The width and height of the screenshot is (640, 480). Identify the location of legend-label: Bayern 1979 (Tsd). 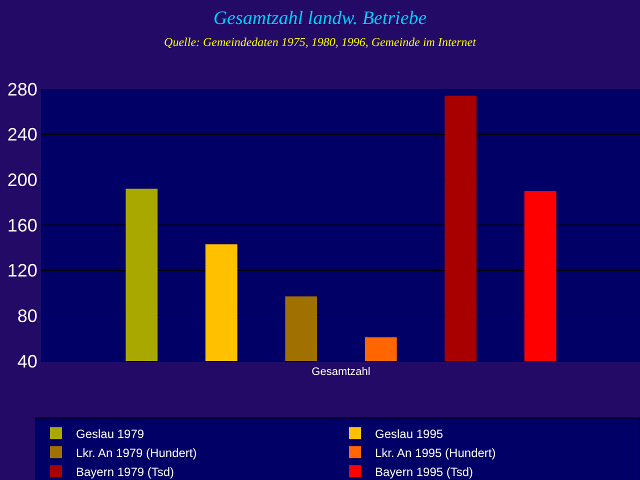
(125, 471).